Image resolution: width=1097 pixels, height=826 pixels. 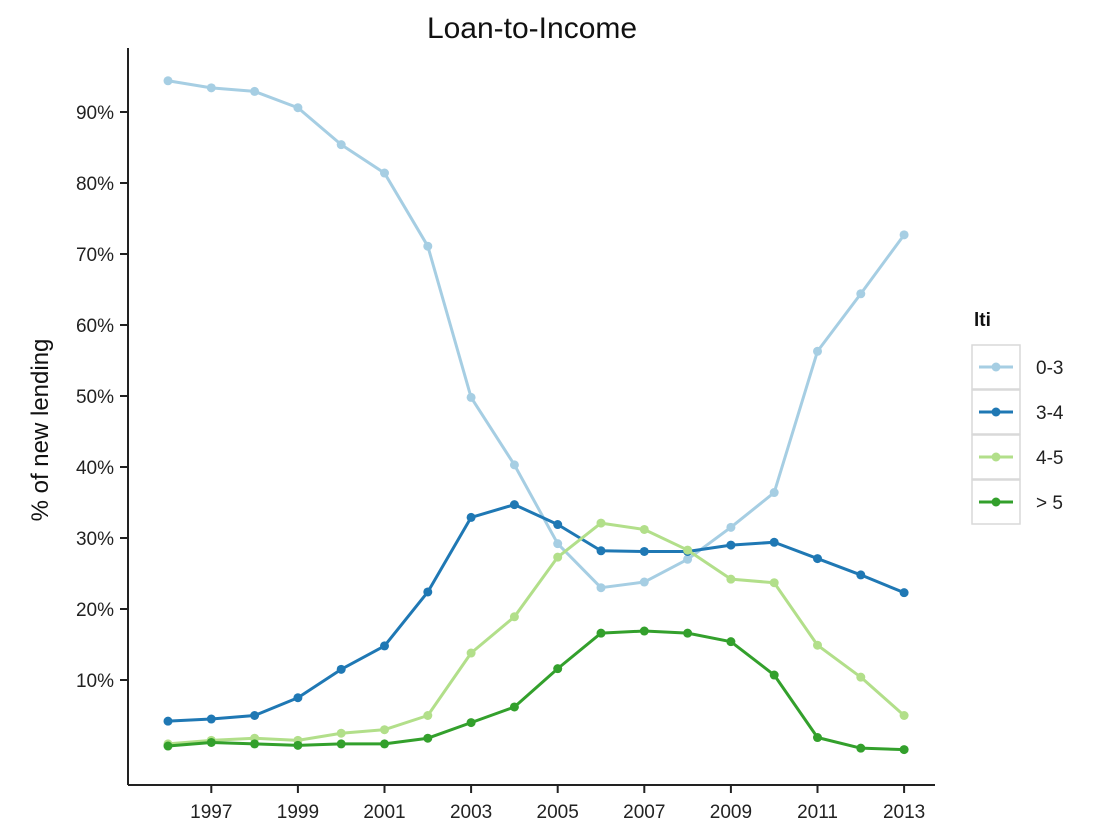 What do you see at coordinates (558, 812) in the screenshot?
I see `x-tick-label: 2005` at bounding box center [558, 812].